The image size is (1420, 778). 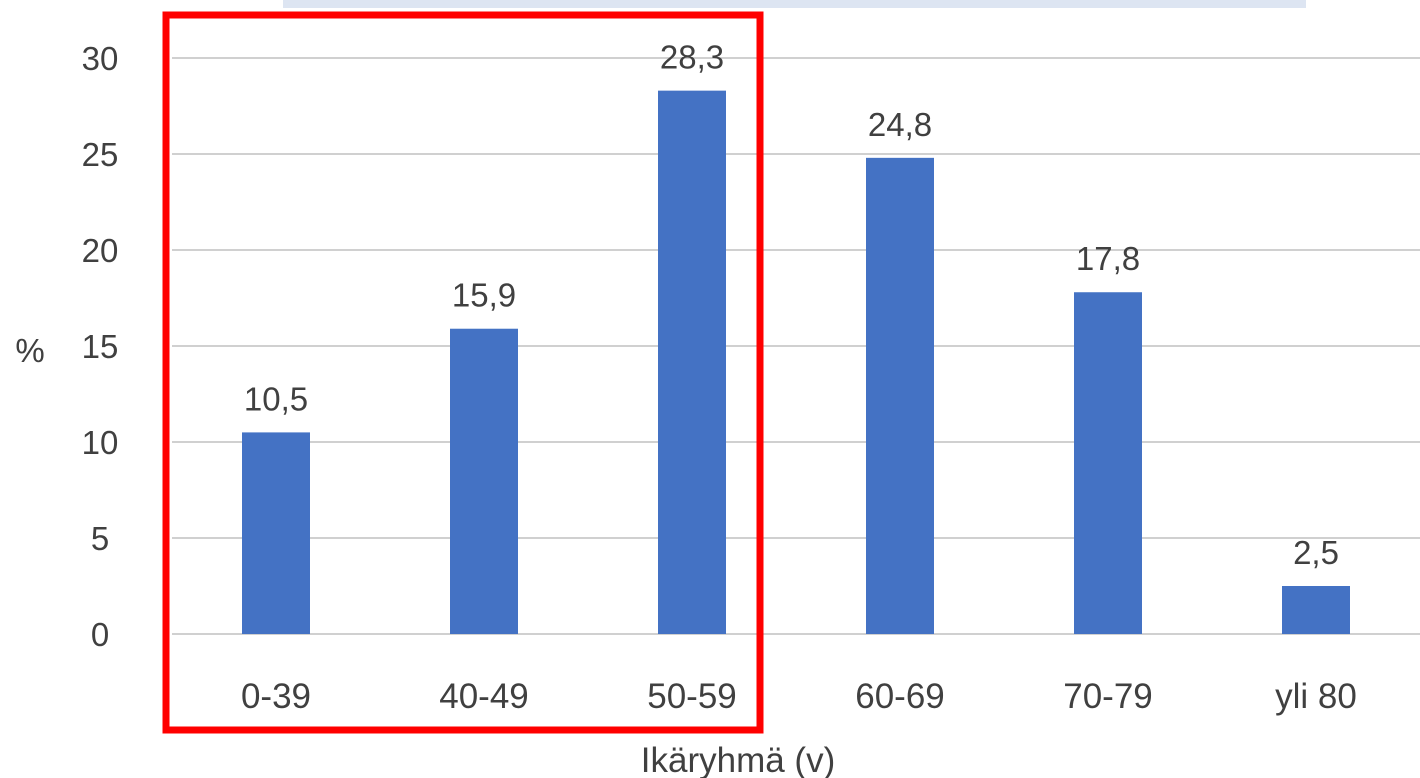 I want to click on y-tick-label: 30, so click(x=100, y=58).